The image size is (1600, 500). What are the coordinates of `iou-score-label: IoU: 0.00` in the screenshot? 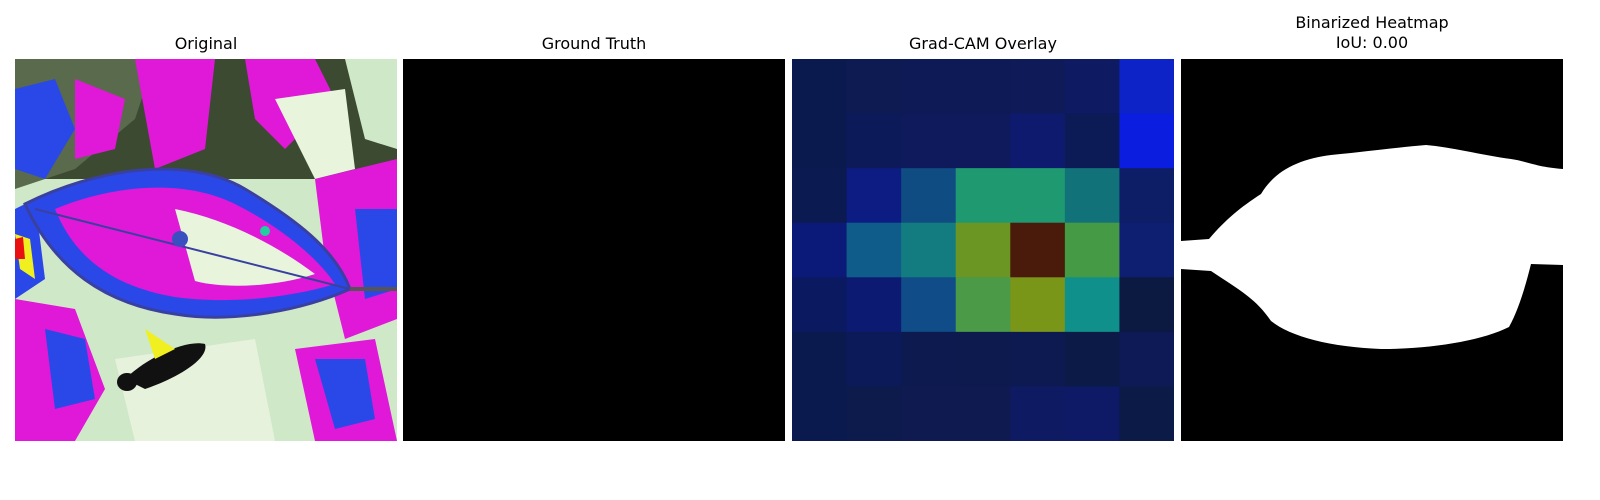 It's located at (1372, 42).